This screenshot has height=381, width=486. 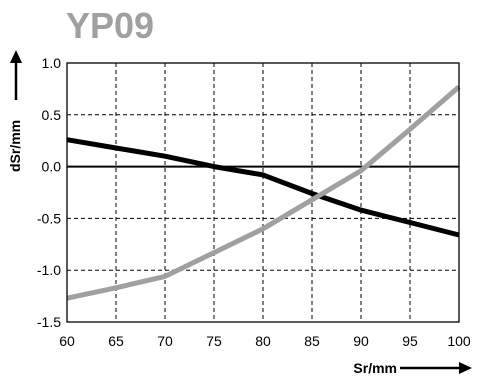 What do you see at coordinates (16, 75) in the screenshot?
I see `y-axis-arrow-icon` at bounding box center [16, 75].